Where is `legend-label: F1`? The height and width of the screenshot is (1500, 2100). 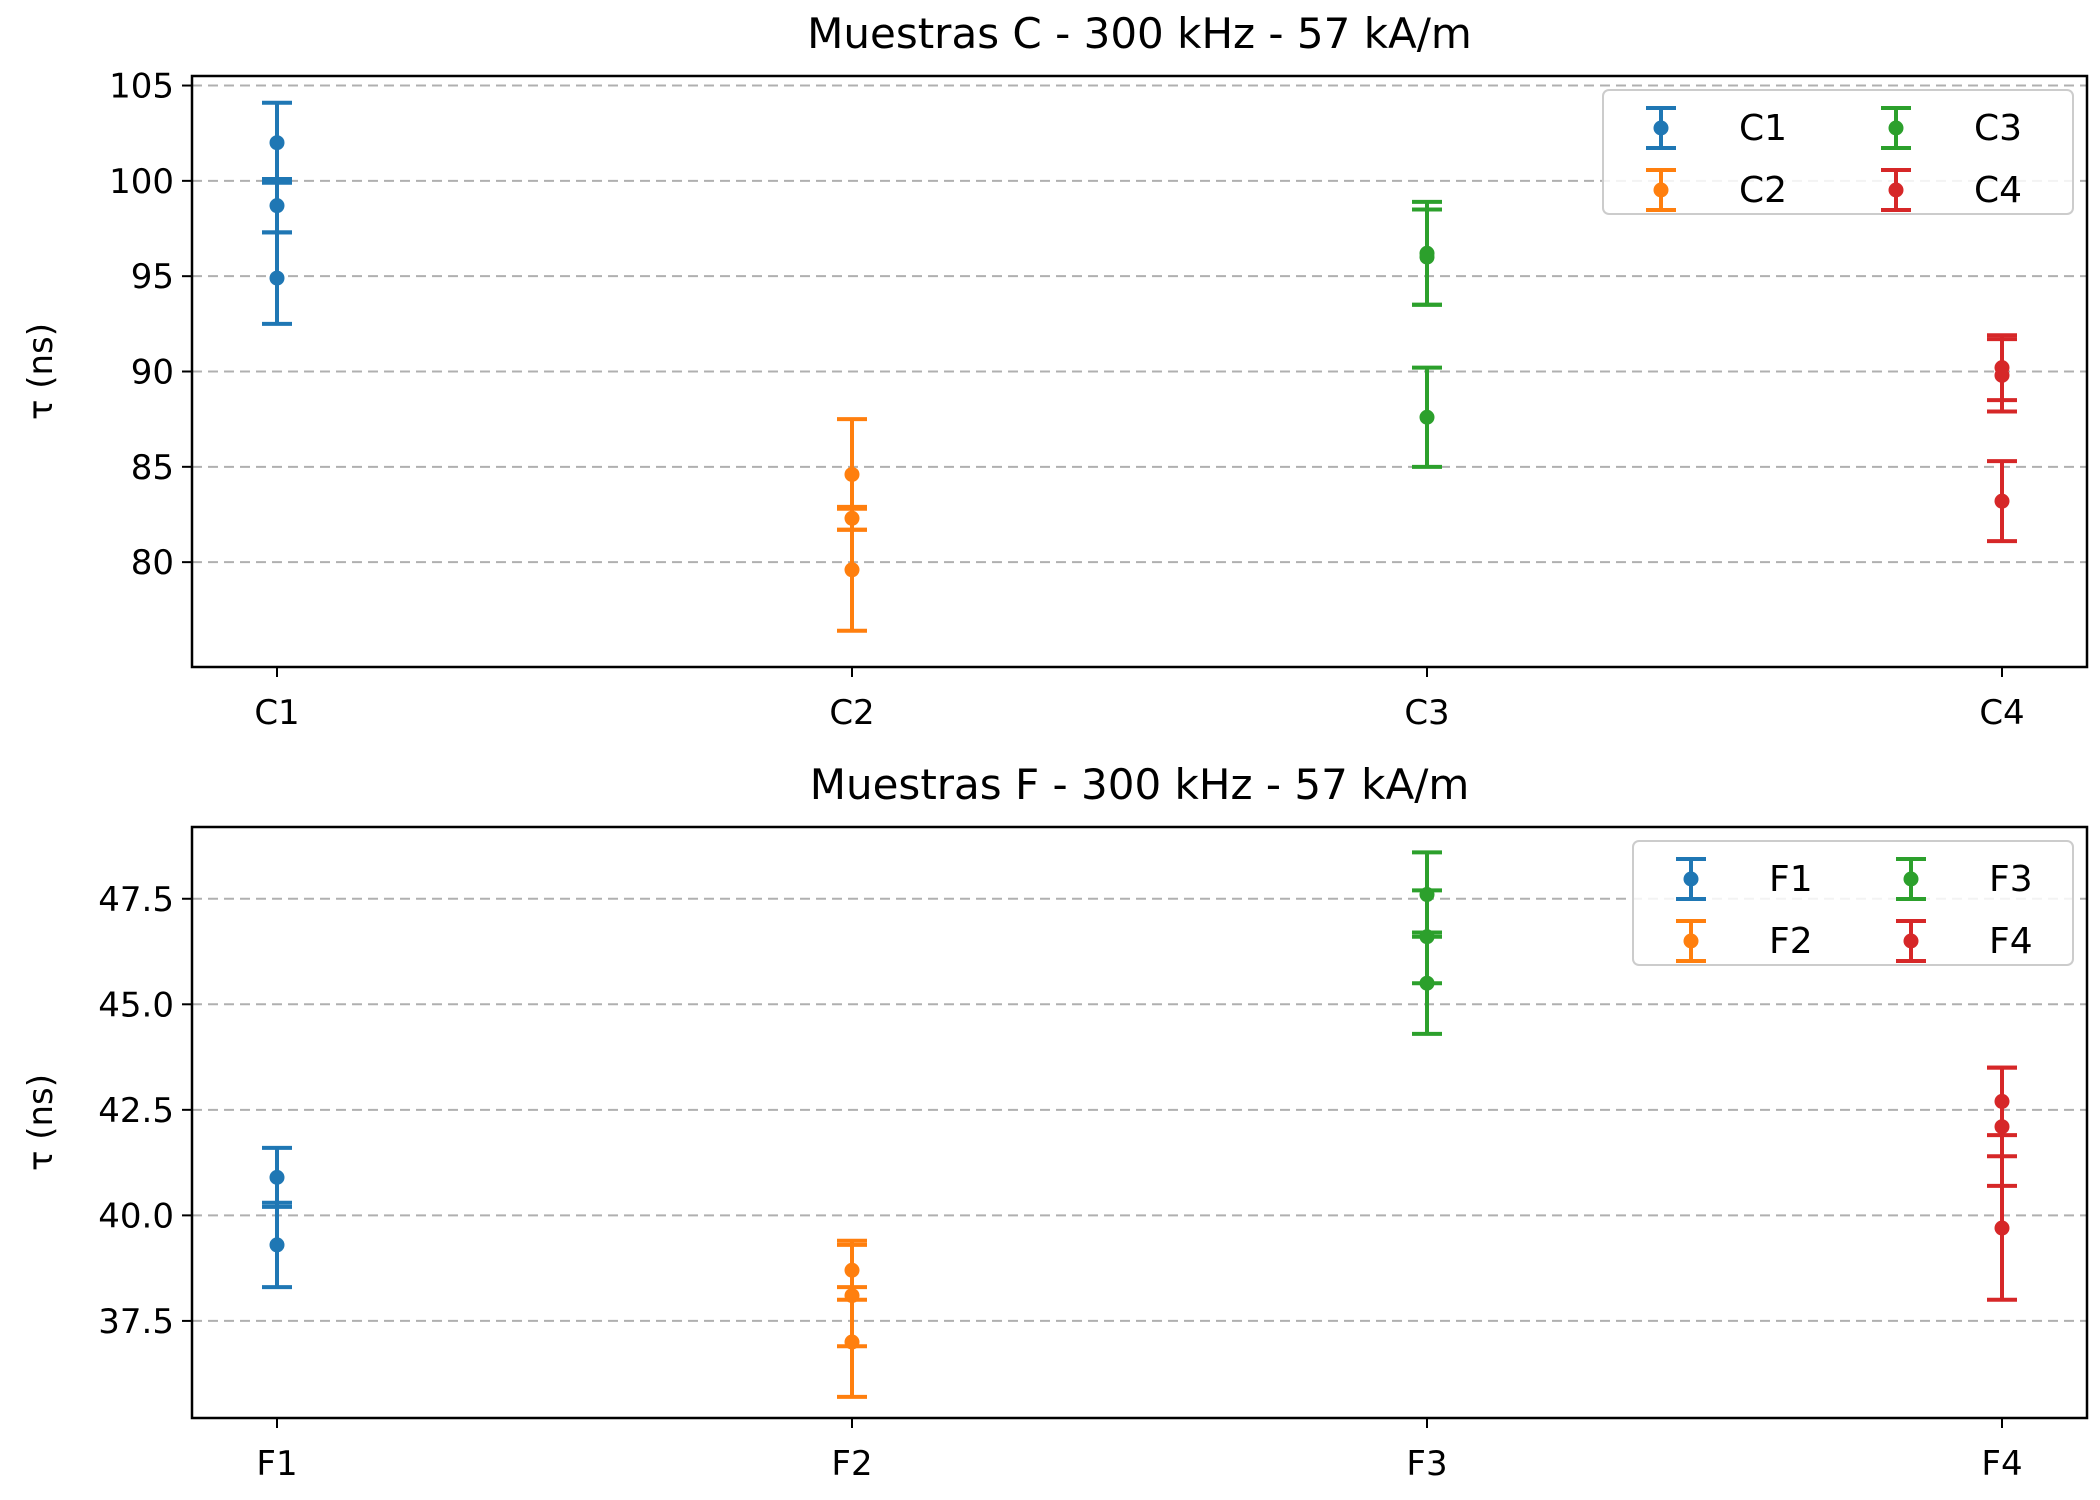
legend-label: F1 is located at coordinates (1791, 879).